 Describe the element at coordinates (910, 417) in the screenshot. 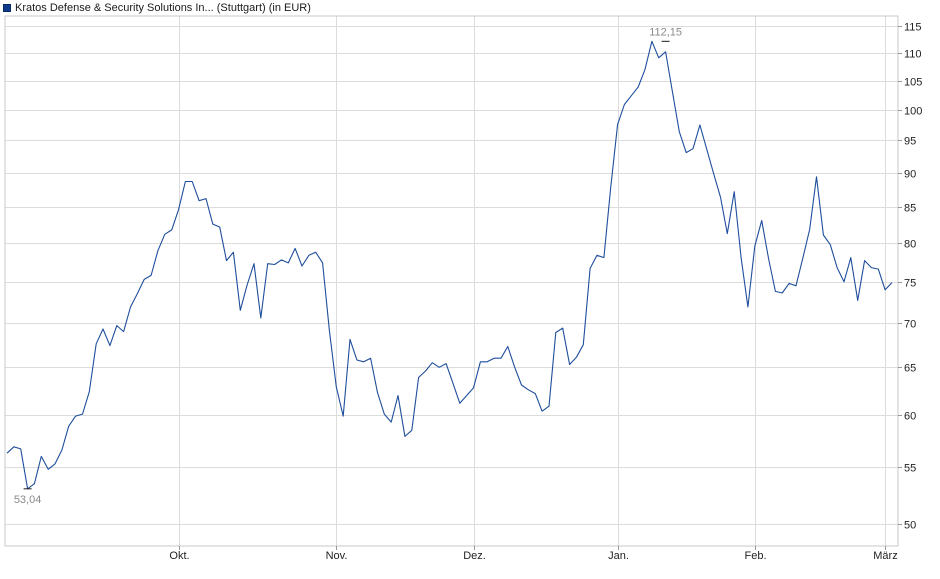

I see `y-tick-label: 60` at that location.